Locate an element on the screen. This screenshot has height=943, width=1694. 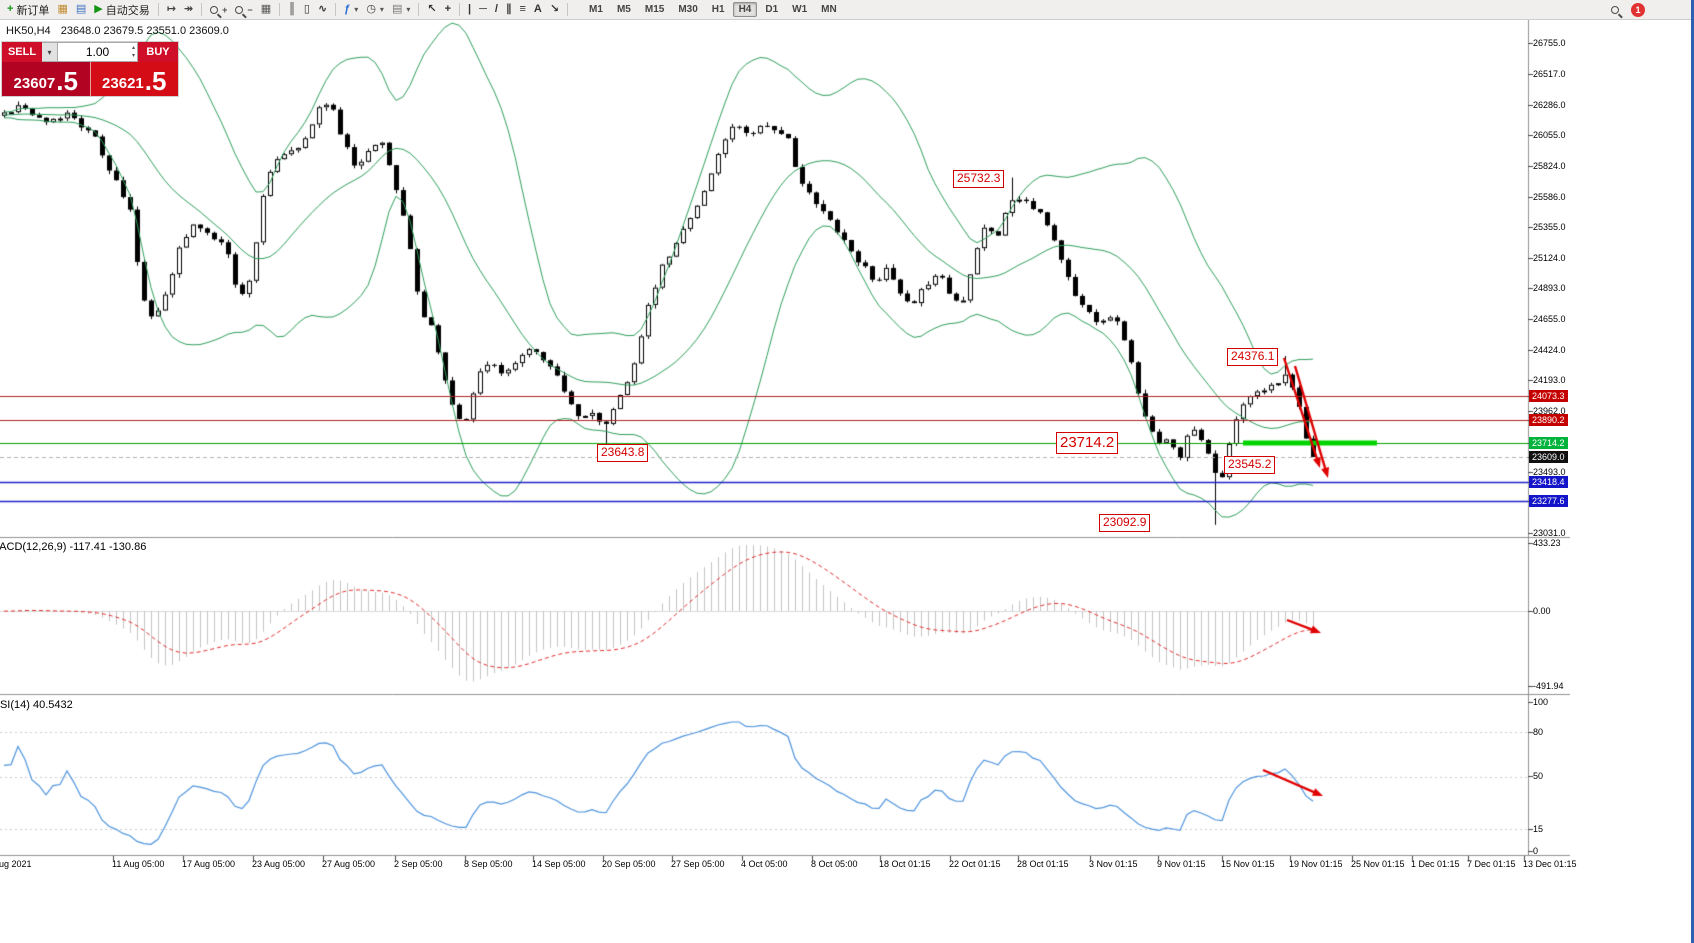
indicators-button: ƒ ▾ is located at coordinates (351, 9).